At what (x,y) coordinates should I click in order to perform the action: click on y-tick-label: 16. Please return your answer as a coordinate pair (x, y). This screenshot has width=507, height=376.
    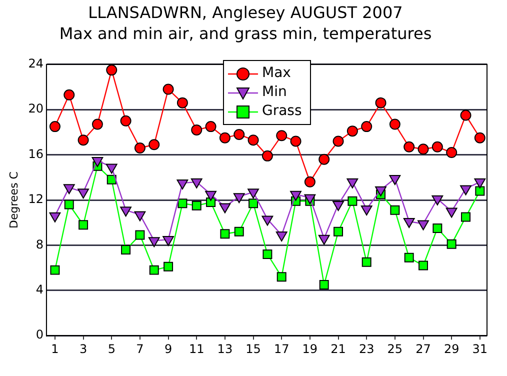
    Looking at the image, I should click on (36, 153).